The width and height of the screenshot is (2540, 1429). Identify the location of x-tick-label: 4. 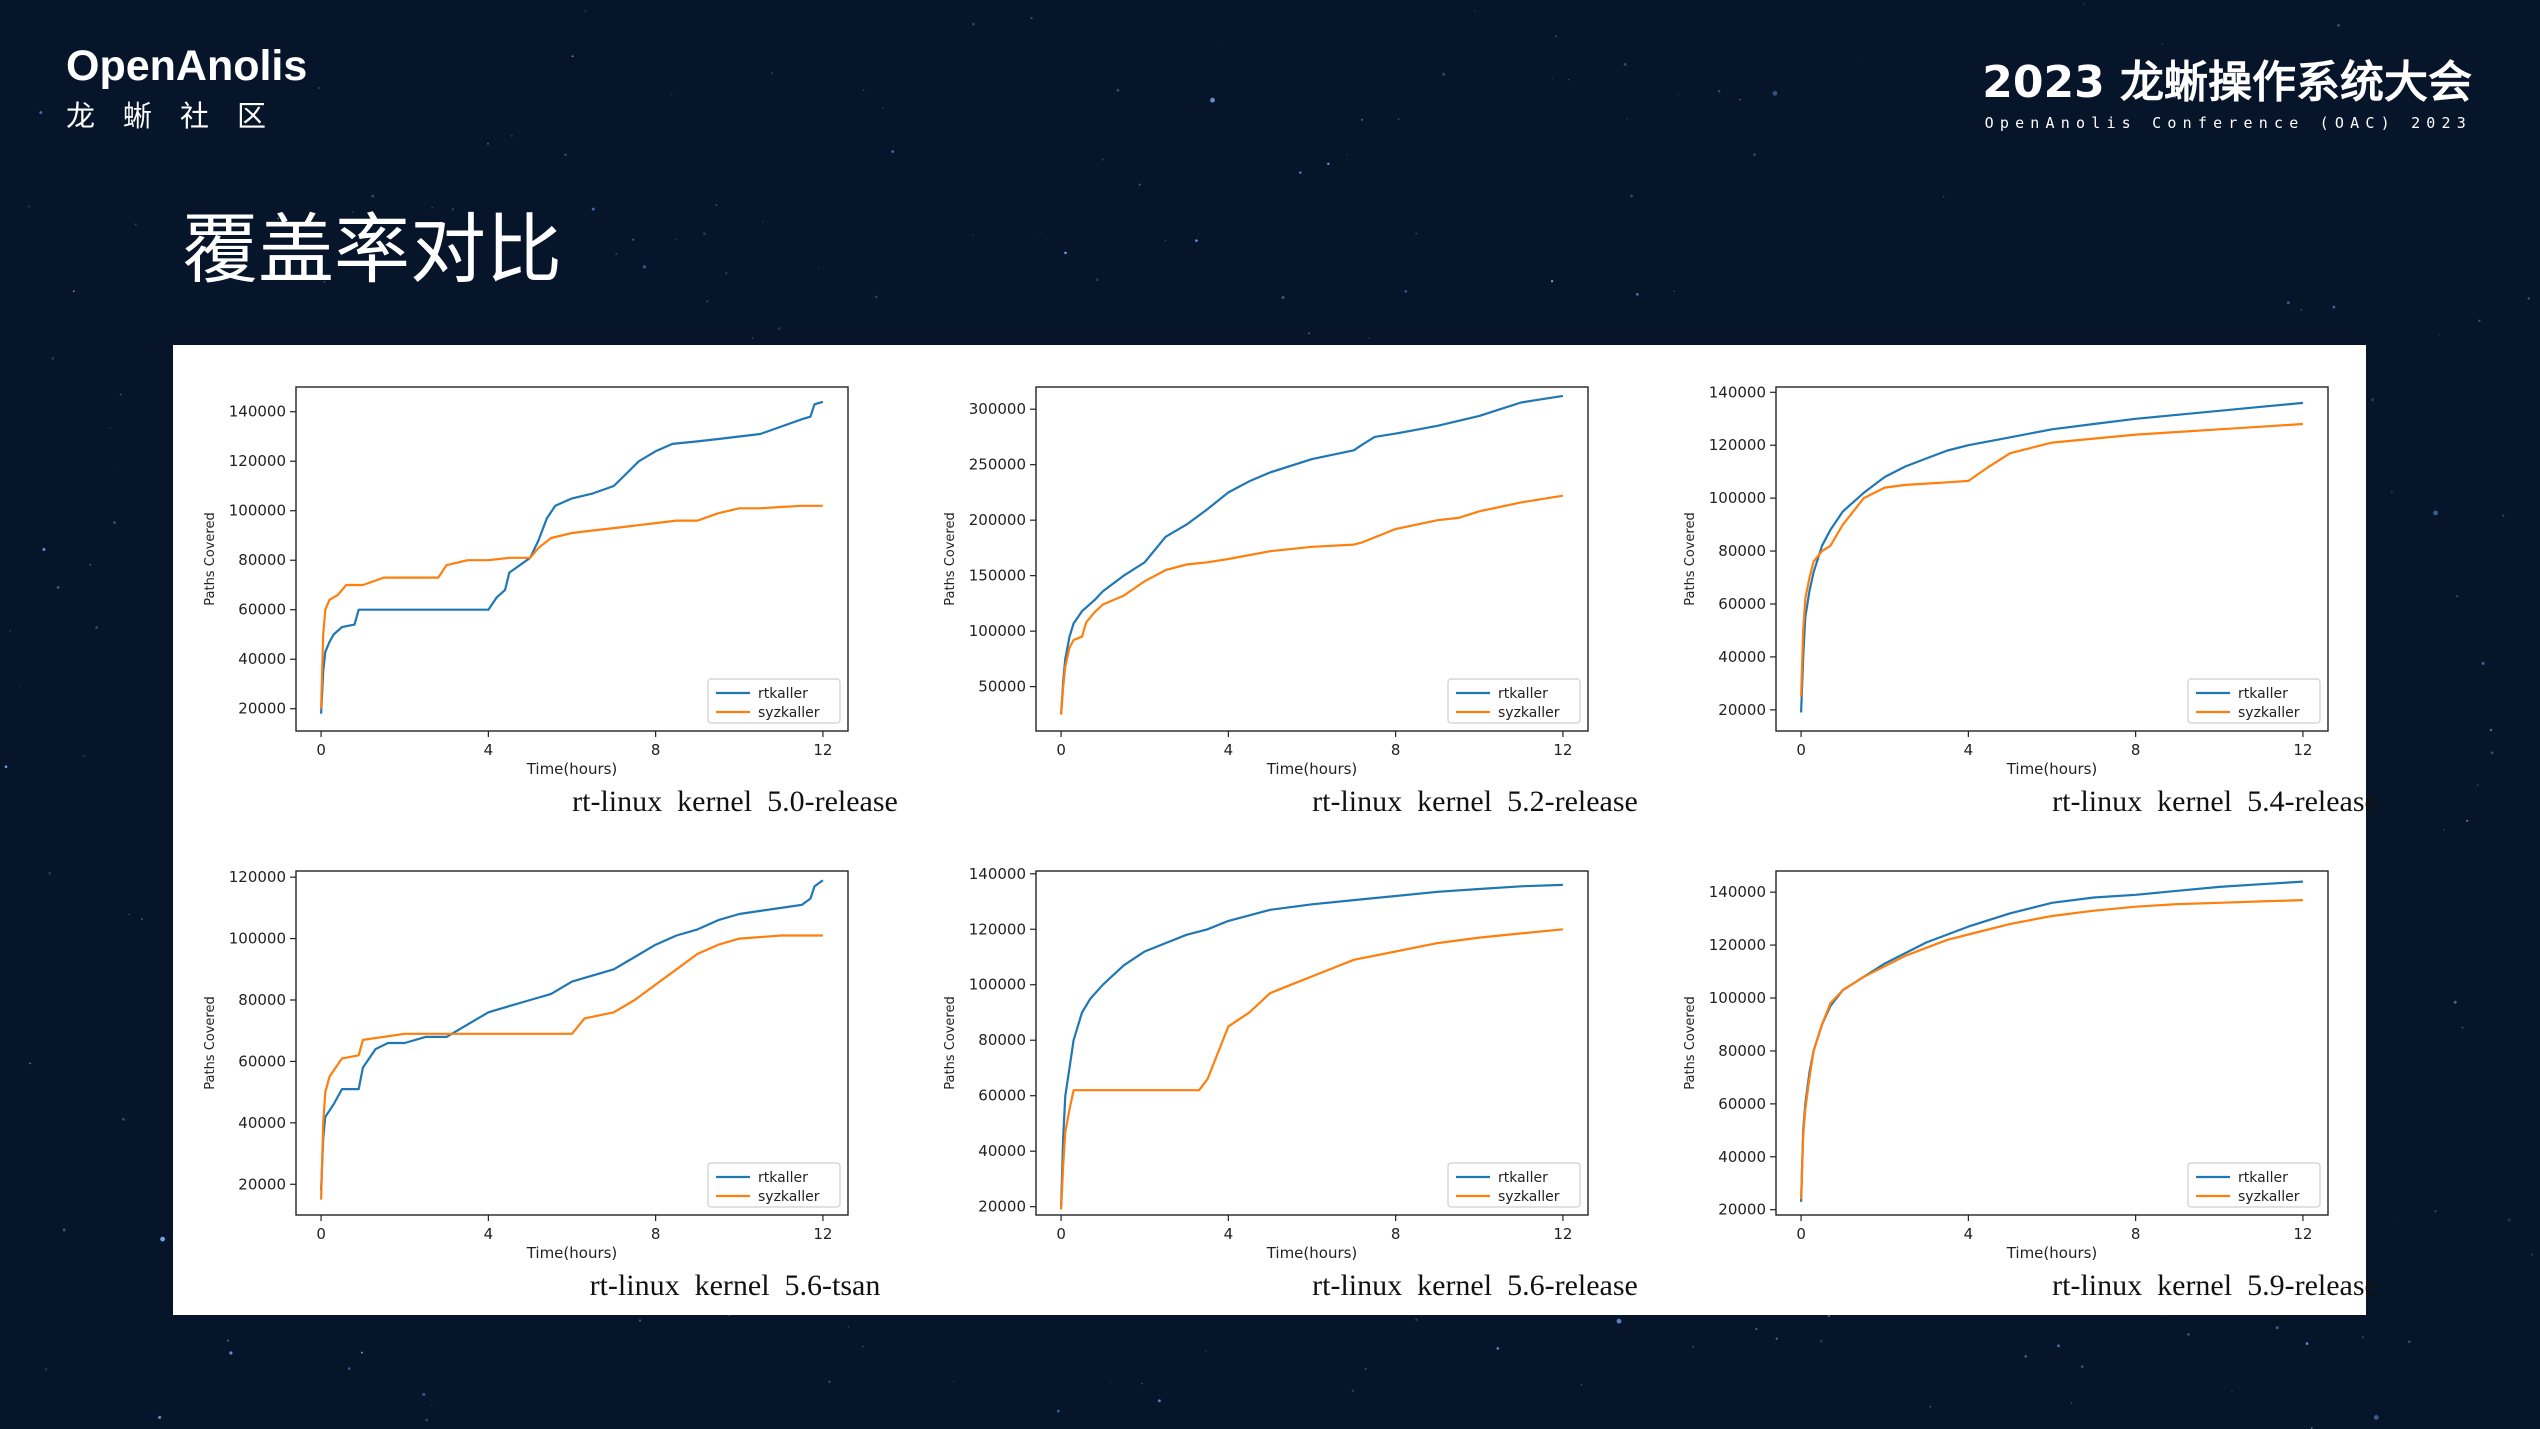
(489, 750).